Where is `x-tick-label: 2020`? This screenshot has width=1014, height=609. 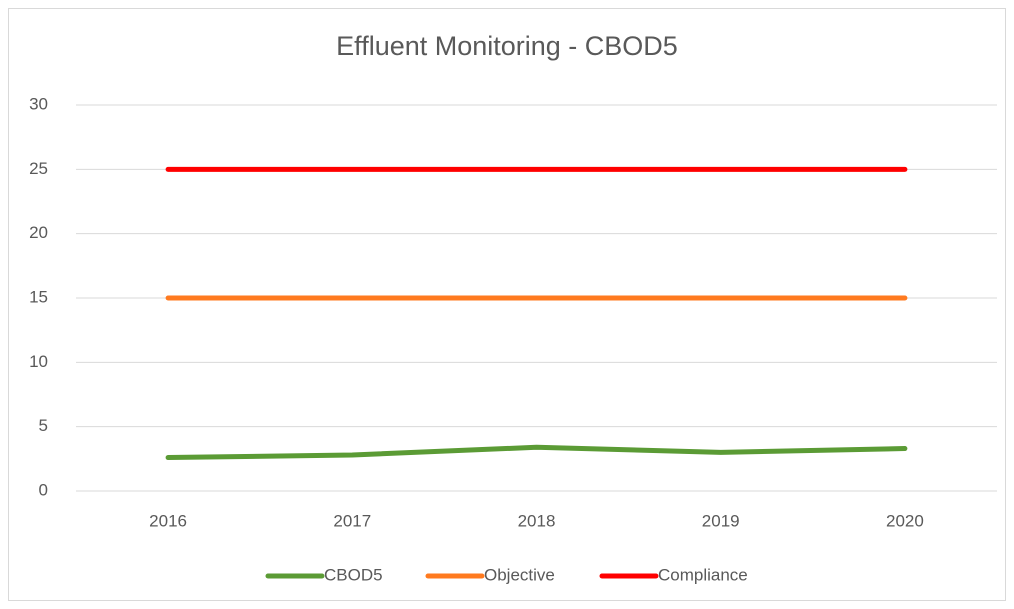
x-tick-label: 2020 is located at coordinates (905, 520).